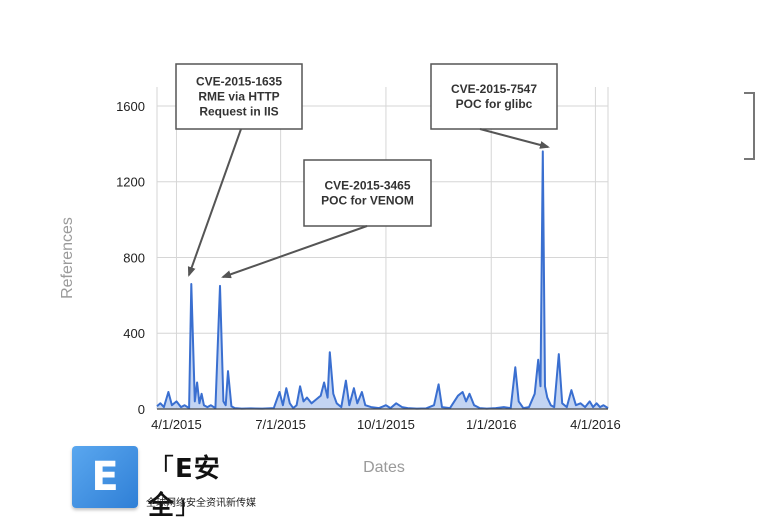 This screenshot has width=766, height=522. I want to click on x-tick-label: 10/1/2015, so click(386, 424).